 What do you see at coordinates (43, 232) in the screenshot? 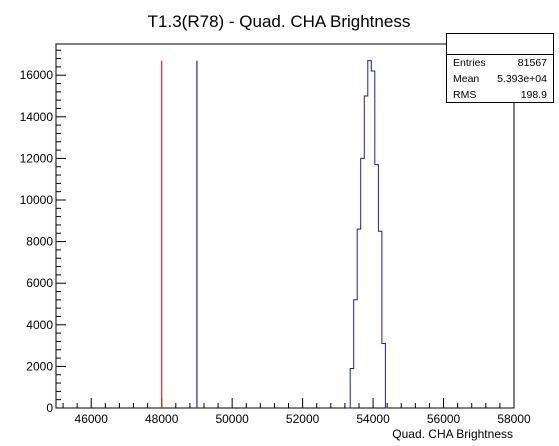
I see `y-axis: 0 2000 4000 6000 8000 10000 12000 14000 16000` at bounding box center [43, 232].